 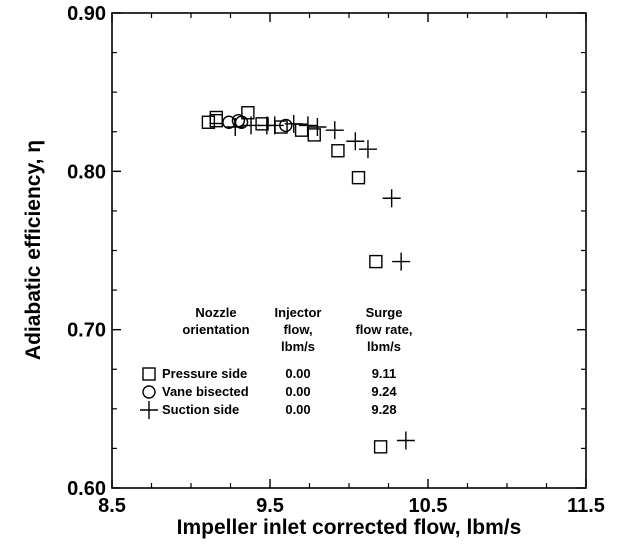 What do you see at coordinates (215, 312) in the screenshot?
I see `legend-header: Nozzle` at bounding box center [215, 312].